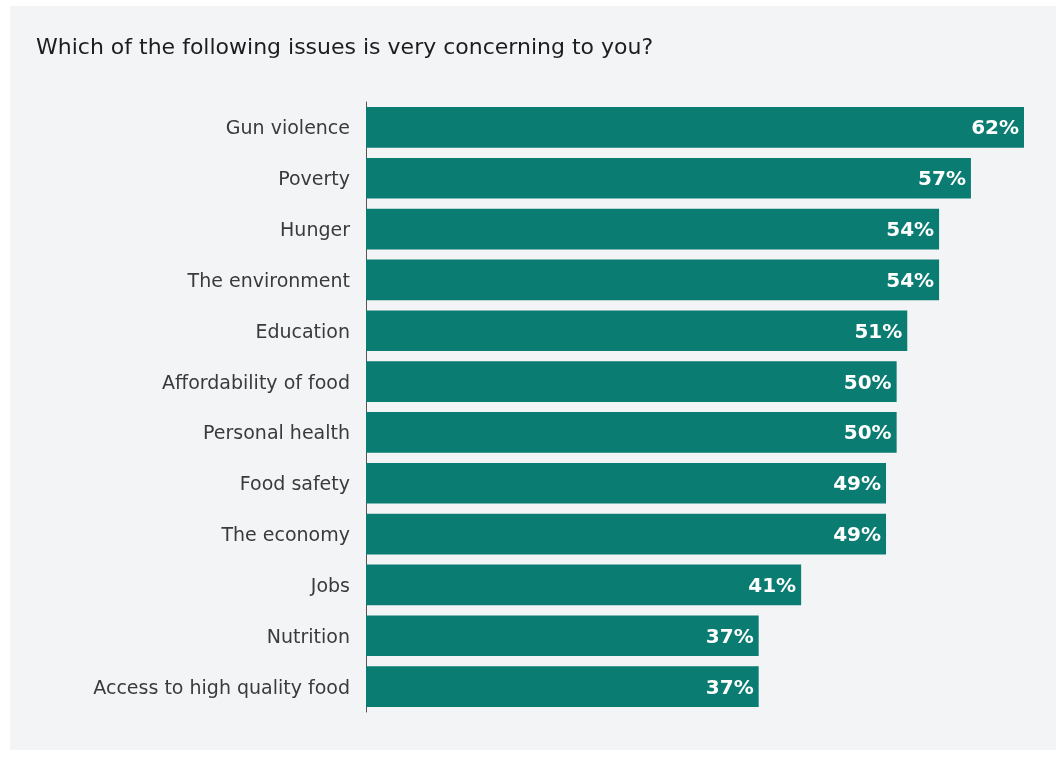 The height and width of the screenshot is (758, 1064). What do you see at coordinates (256, 381) in the screenshot?
I see `y-tick-label: Affordability of food` at bounding box center [256, 381].